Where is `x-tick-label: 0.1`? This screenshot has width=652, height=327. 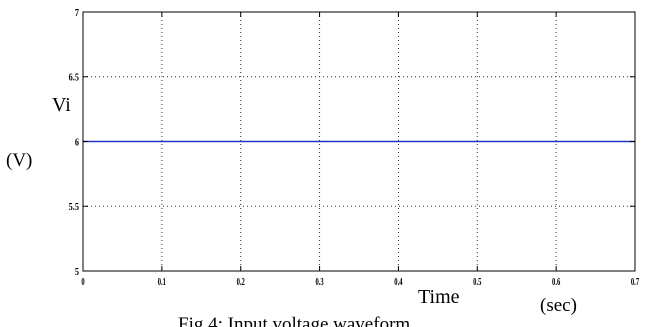 x-tick-label: 0.1 is located at coordinates (162, 281).